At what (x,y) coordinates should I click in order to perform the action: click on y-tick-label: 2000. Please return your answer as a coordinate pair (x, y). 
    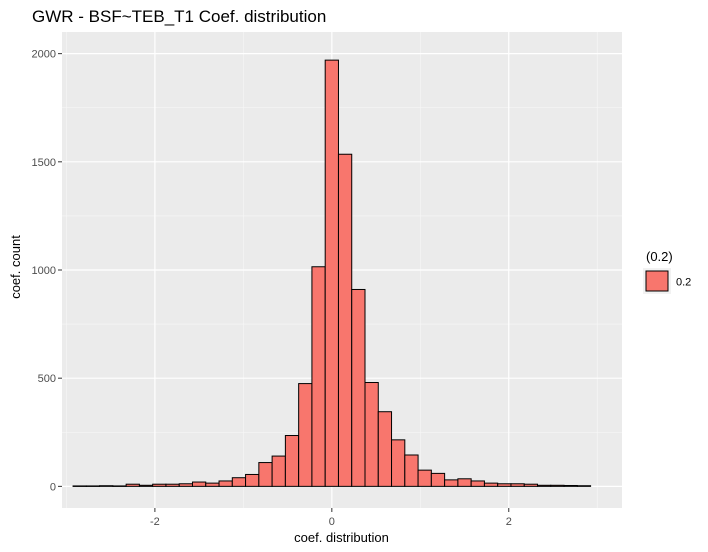
    Looking at the image, I should click on (44, 55).